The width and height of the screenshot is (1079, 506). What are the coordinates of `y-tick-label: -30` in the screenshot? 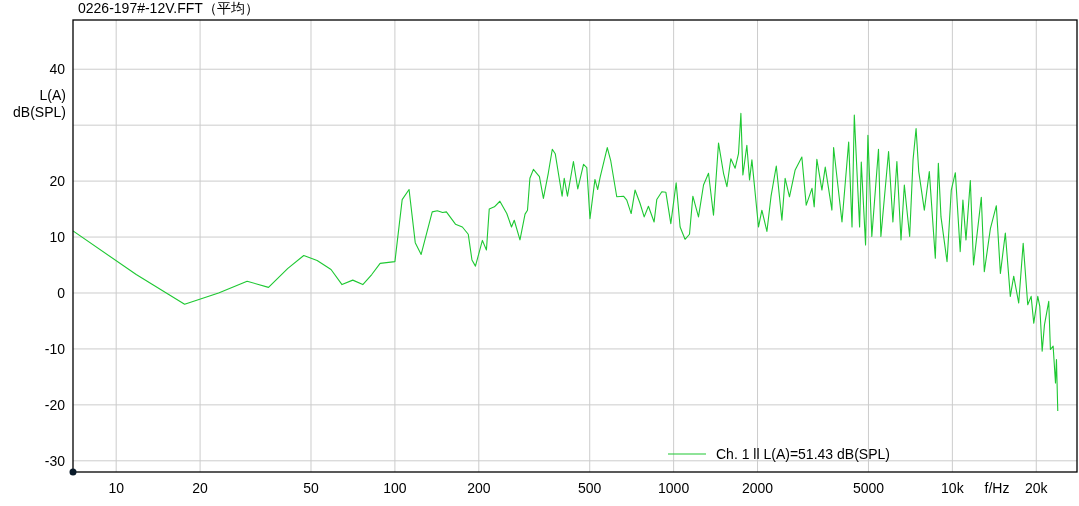 It's located at (55, 460).